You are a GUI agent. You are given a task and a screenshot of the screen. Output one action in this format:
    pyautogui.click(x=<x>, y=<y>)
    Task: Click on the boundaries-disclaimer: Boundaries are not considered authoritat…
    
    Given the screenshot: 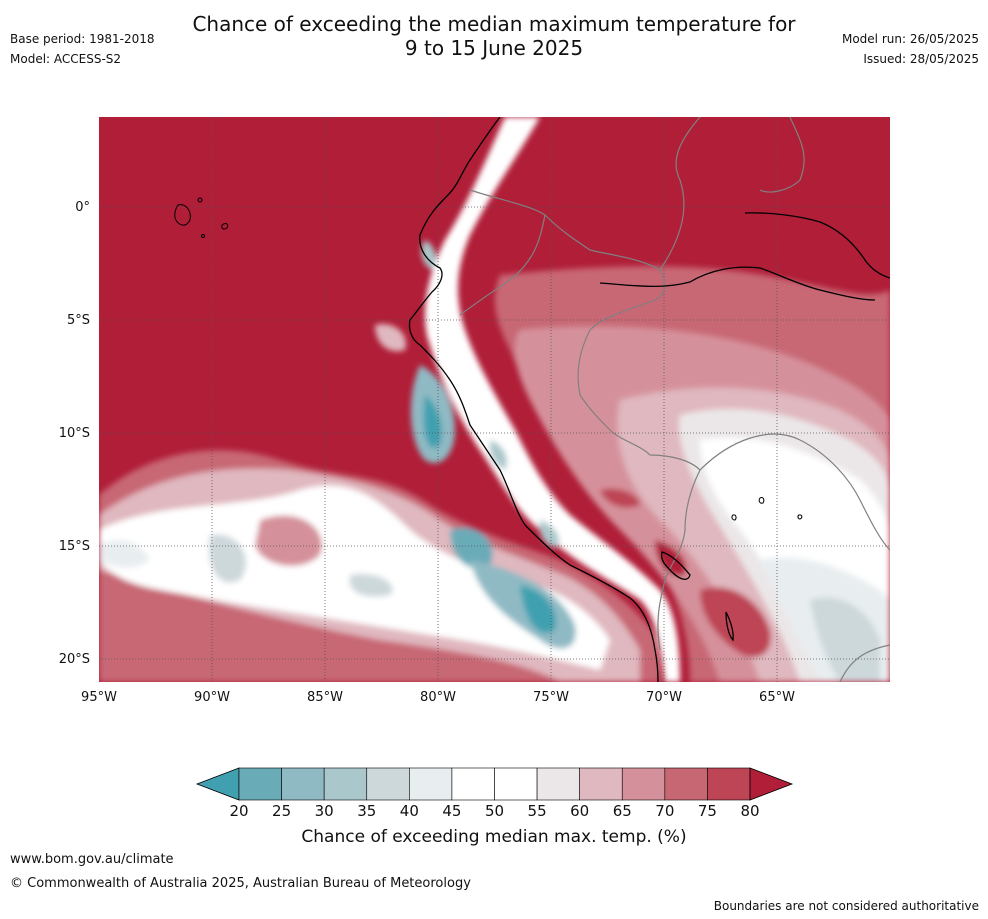 What is the action you would take?
    pyautogui.click(x=846, y=906)
    